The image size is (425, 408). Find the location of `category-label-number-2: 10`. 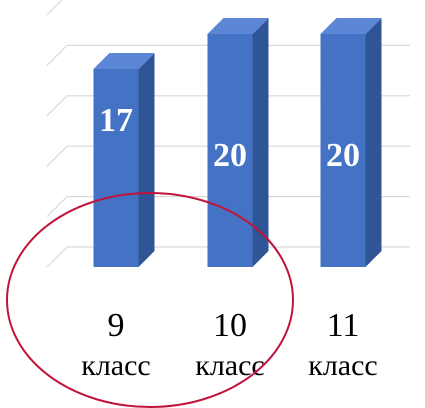

category-label-number-2: 10 is located at coordinates (230, 325).